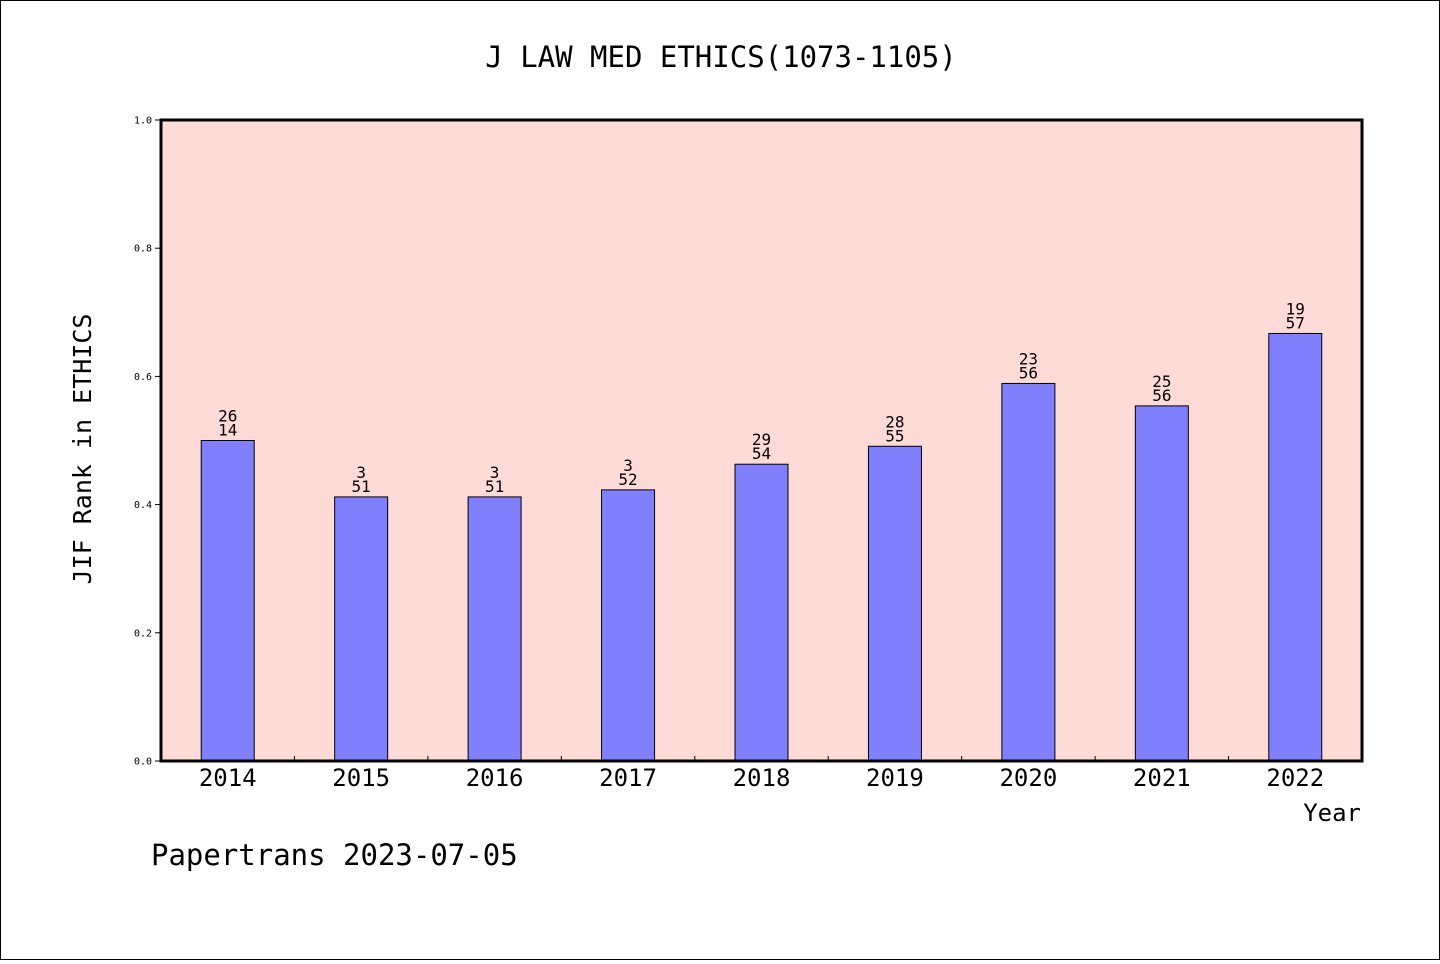  I want to click on footer-credit: Papertrans 2023-07-05, so click(334, 855).